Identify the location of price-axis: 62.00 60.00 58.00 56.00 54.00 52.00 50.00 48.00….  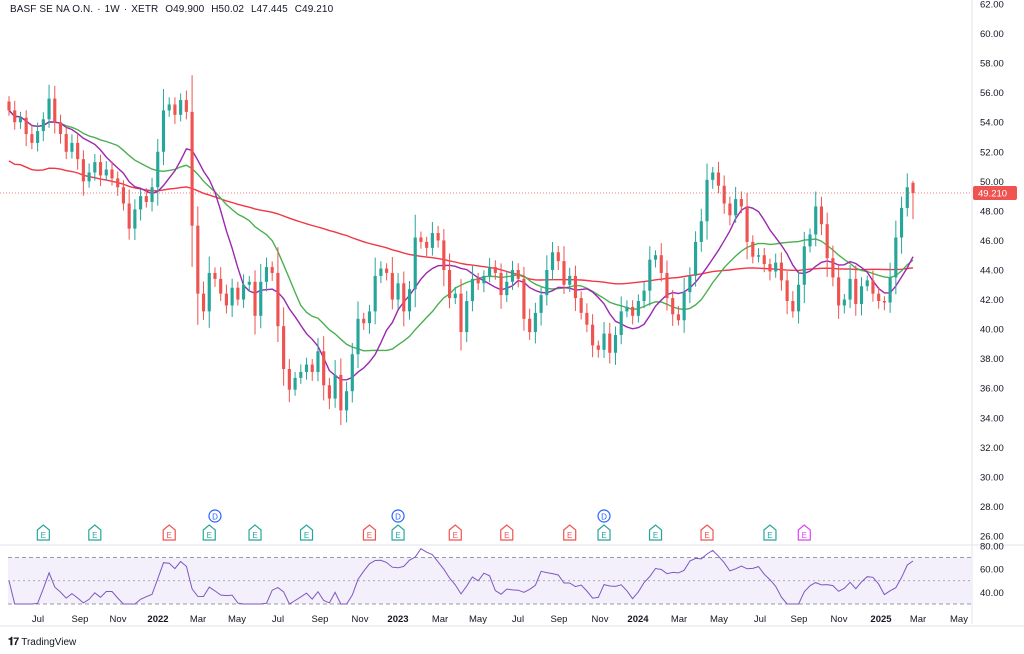
(992, 271).